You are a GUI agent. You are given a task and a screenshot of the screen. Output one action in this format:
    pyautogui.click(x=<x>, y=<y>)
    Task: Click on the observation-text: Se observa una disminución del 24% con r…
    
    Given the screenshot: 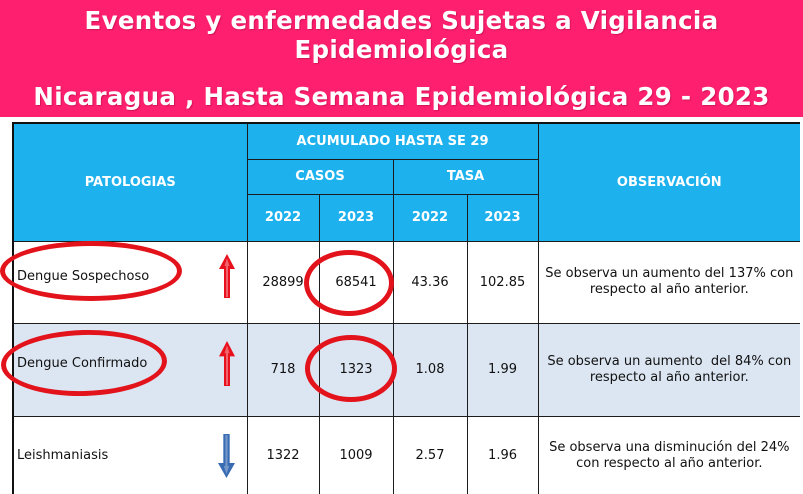 What is the action you would take?
    pyautogui.click(x=671, y=455)
    